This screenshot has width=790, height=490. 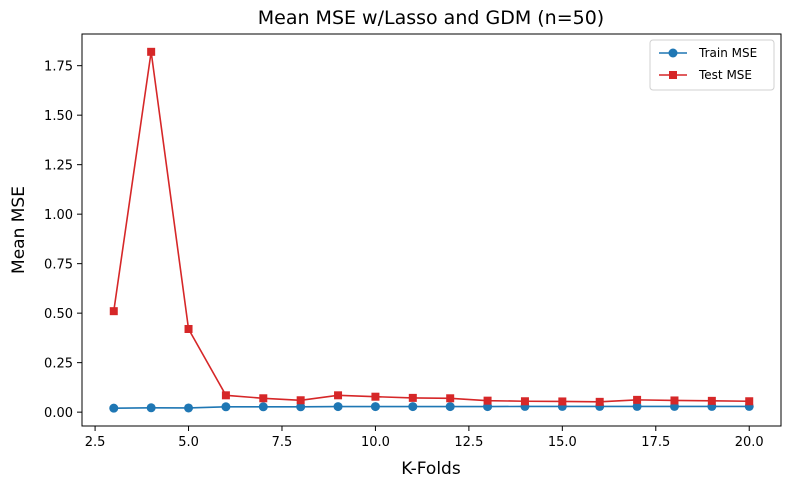 I want to click on y-axis-title: Mean MSE, so click(x=19, y=230).